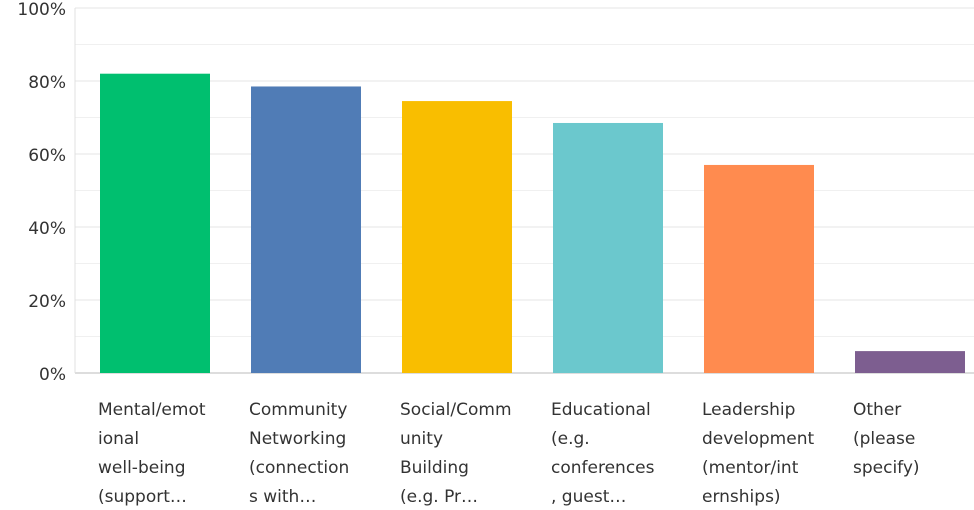 The image size is (974, 510). I want to click on x-tick-label: well-being, so click(141, 468).